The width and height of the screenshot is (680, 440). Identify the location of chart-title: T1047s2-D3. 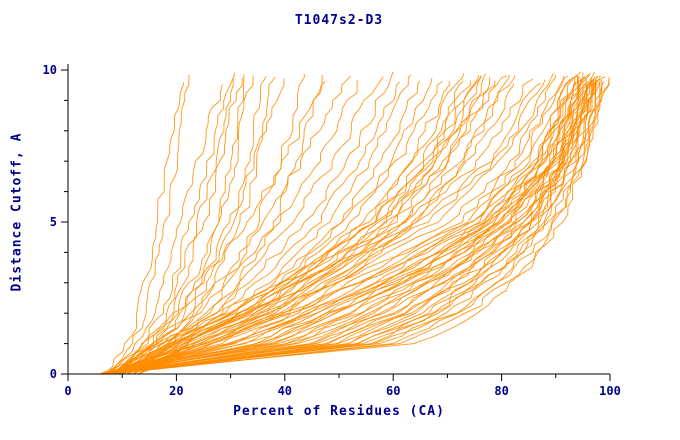
(339, 20).